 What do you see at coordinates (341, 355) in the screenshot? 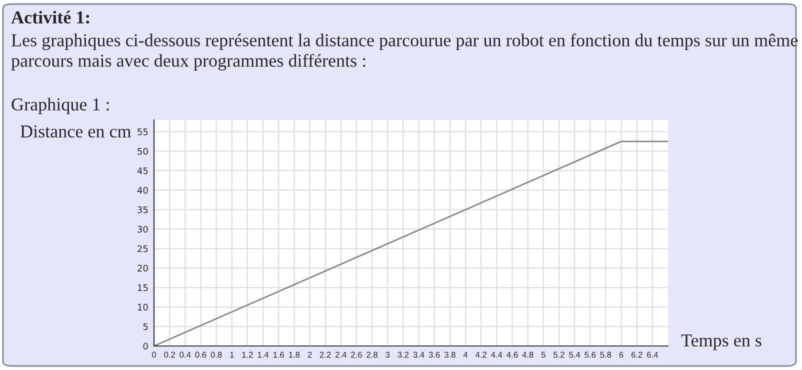
I see `x-tick-label: 2.4` at bounding box center [341, 355].